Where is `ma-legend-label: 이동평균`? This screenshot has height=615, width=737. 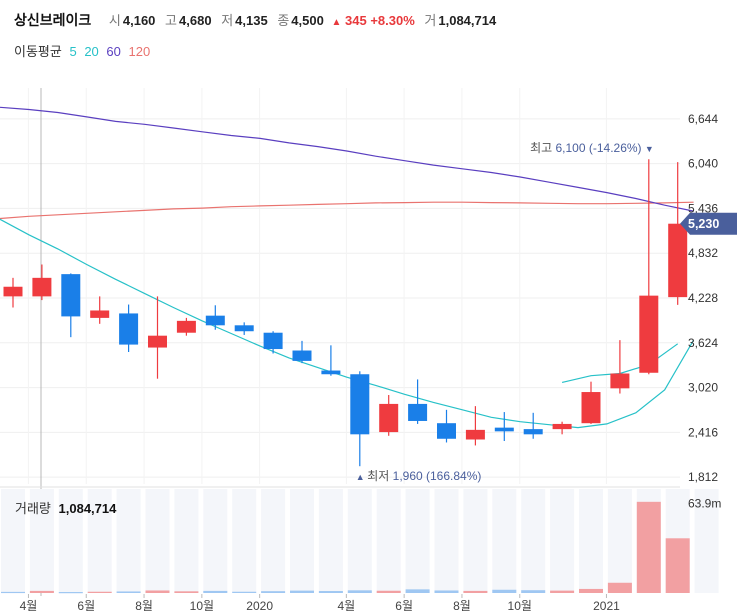
ma-legend-label: 이동평균 is located at coordinates (38, 51).